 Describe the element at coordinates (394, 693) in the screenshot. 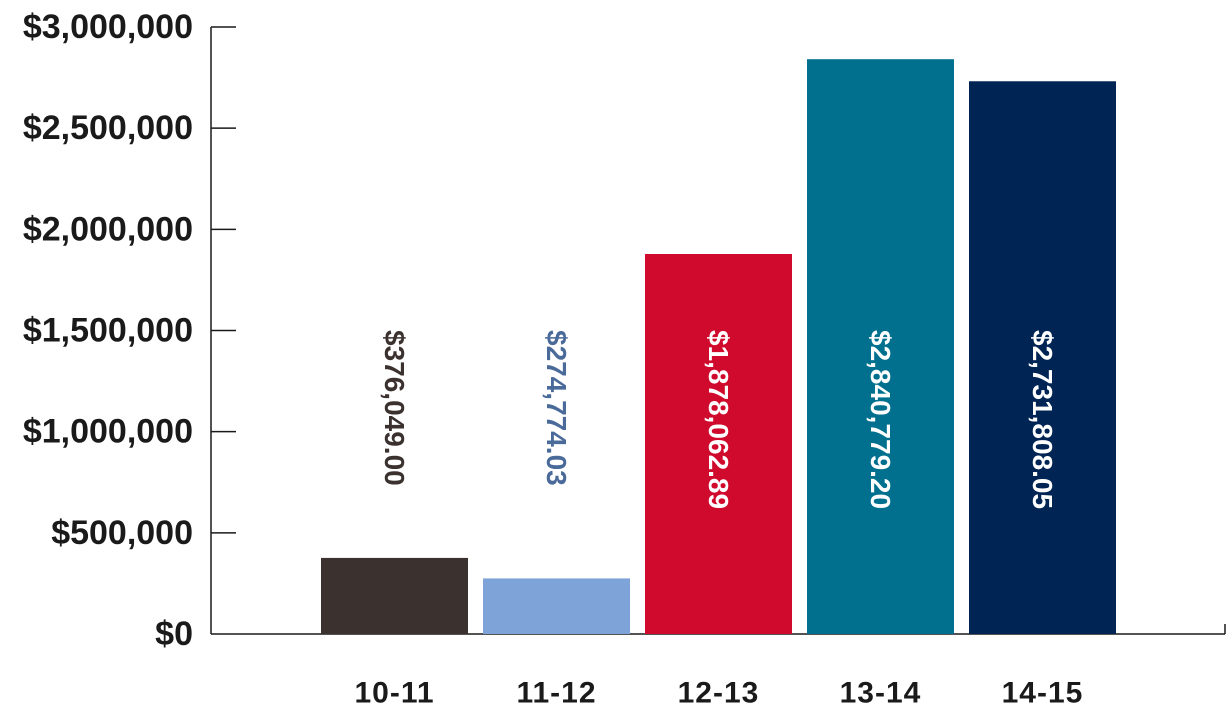

I see `x-tick-label: 10-11` at that location.